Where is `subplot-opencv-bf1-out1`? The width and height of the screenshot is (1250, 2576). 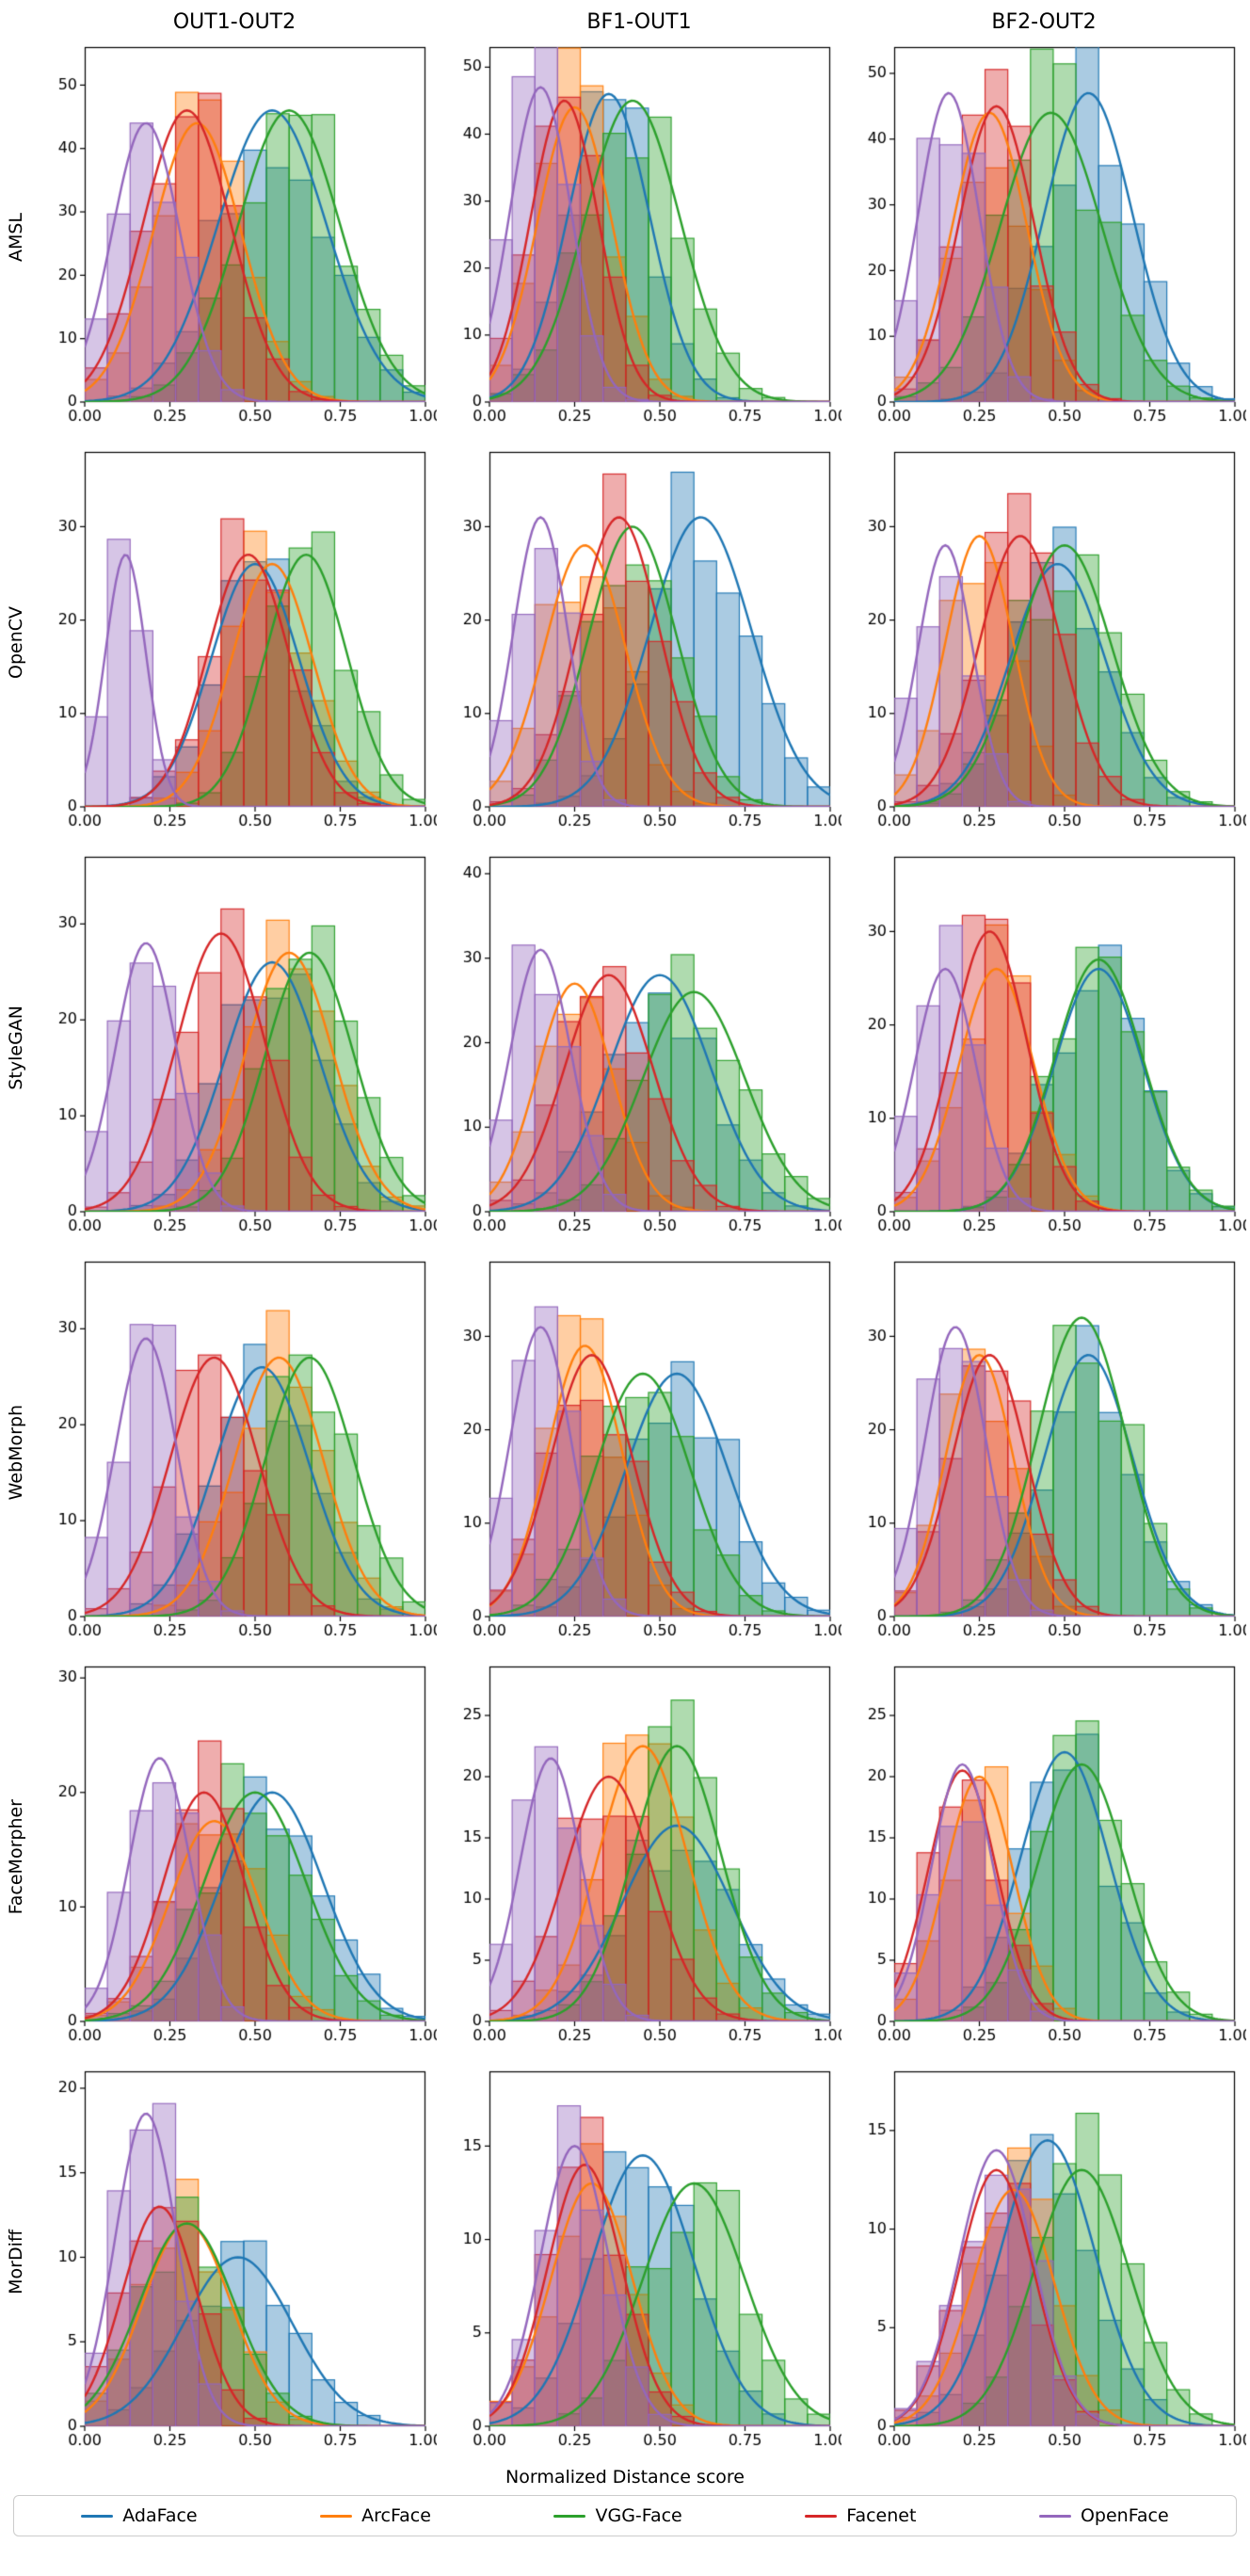 subplot-opencv-bf1-out1 is located at coordinates (639, 643).